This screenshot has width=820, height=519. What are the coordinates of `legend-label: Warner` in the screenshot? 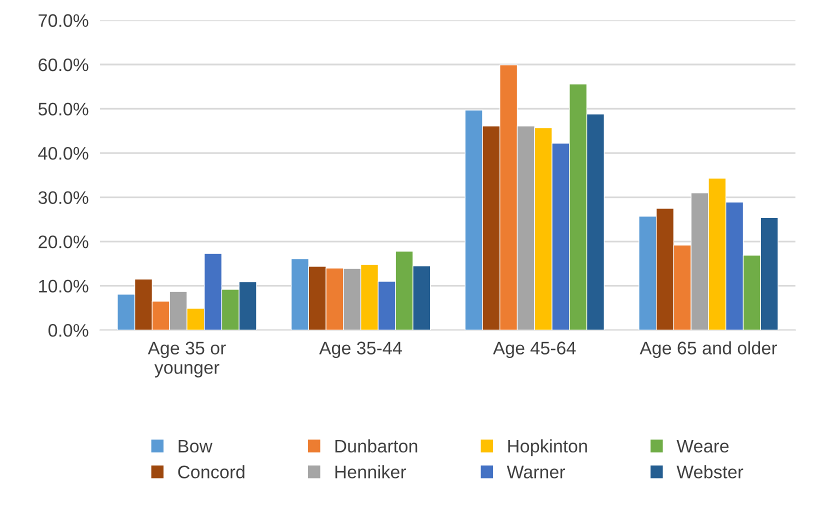 It's located at (535, 472).